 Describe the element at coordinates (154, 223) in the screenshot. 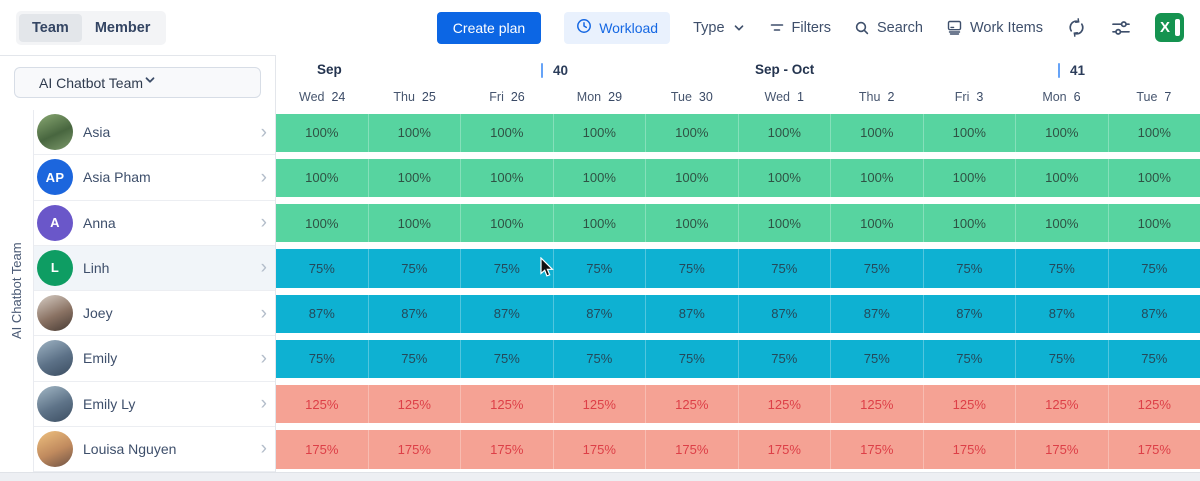

I see `member-row: A Anna ›` at that location.